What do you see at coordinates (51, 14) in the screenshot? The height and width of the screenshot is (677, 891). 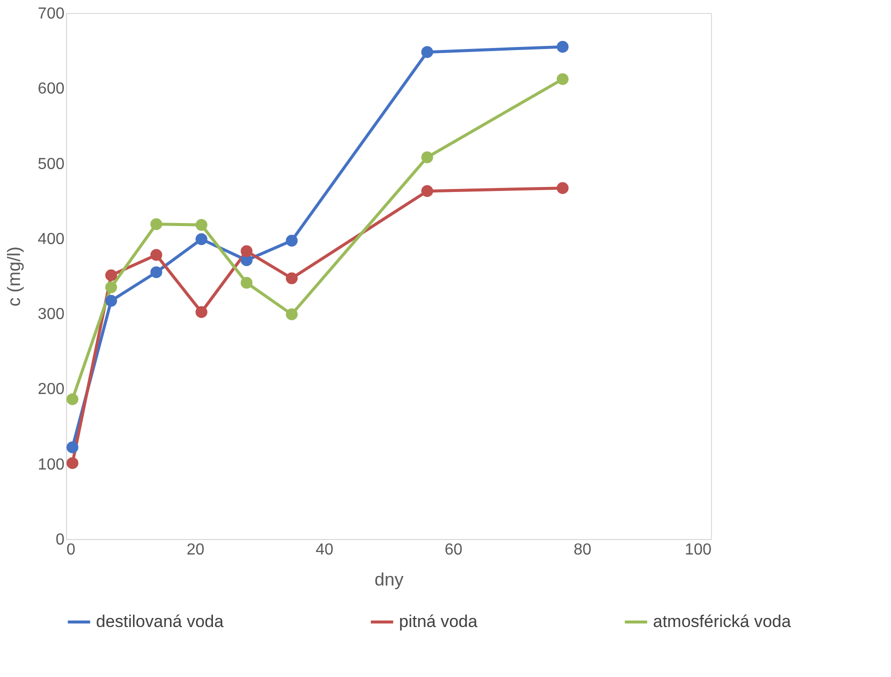 I see `y-tick-label: 700` at bounding box center [51, 14].